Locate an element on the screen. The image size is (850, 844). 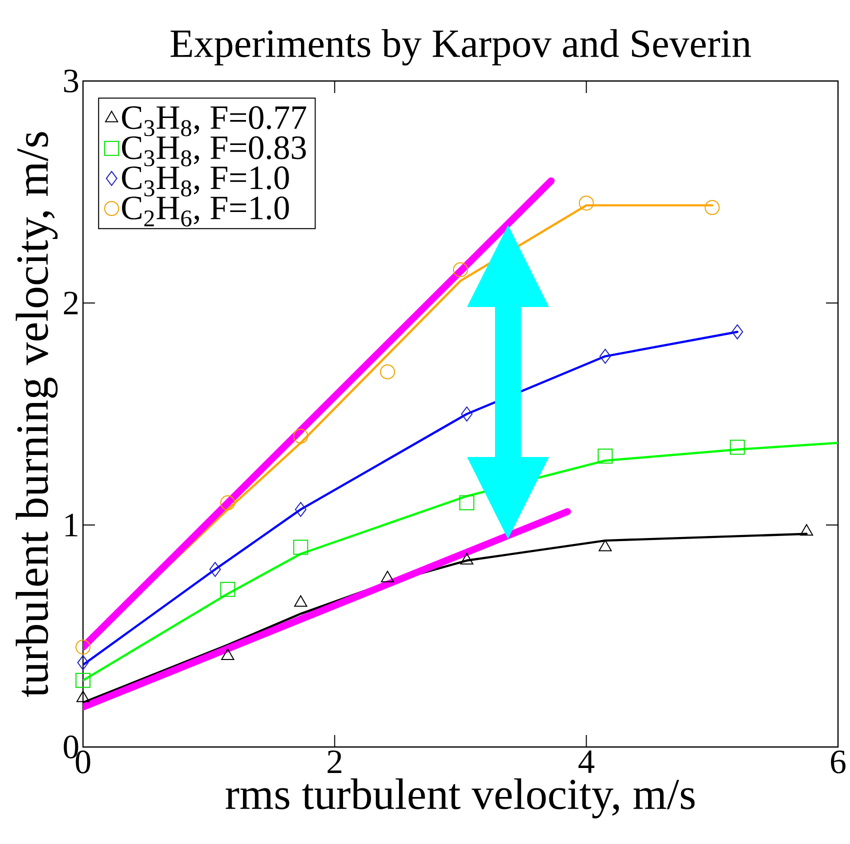
y-tick-label: 1 is located at coordinates (71, 525).